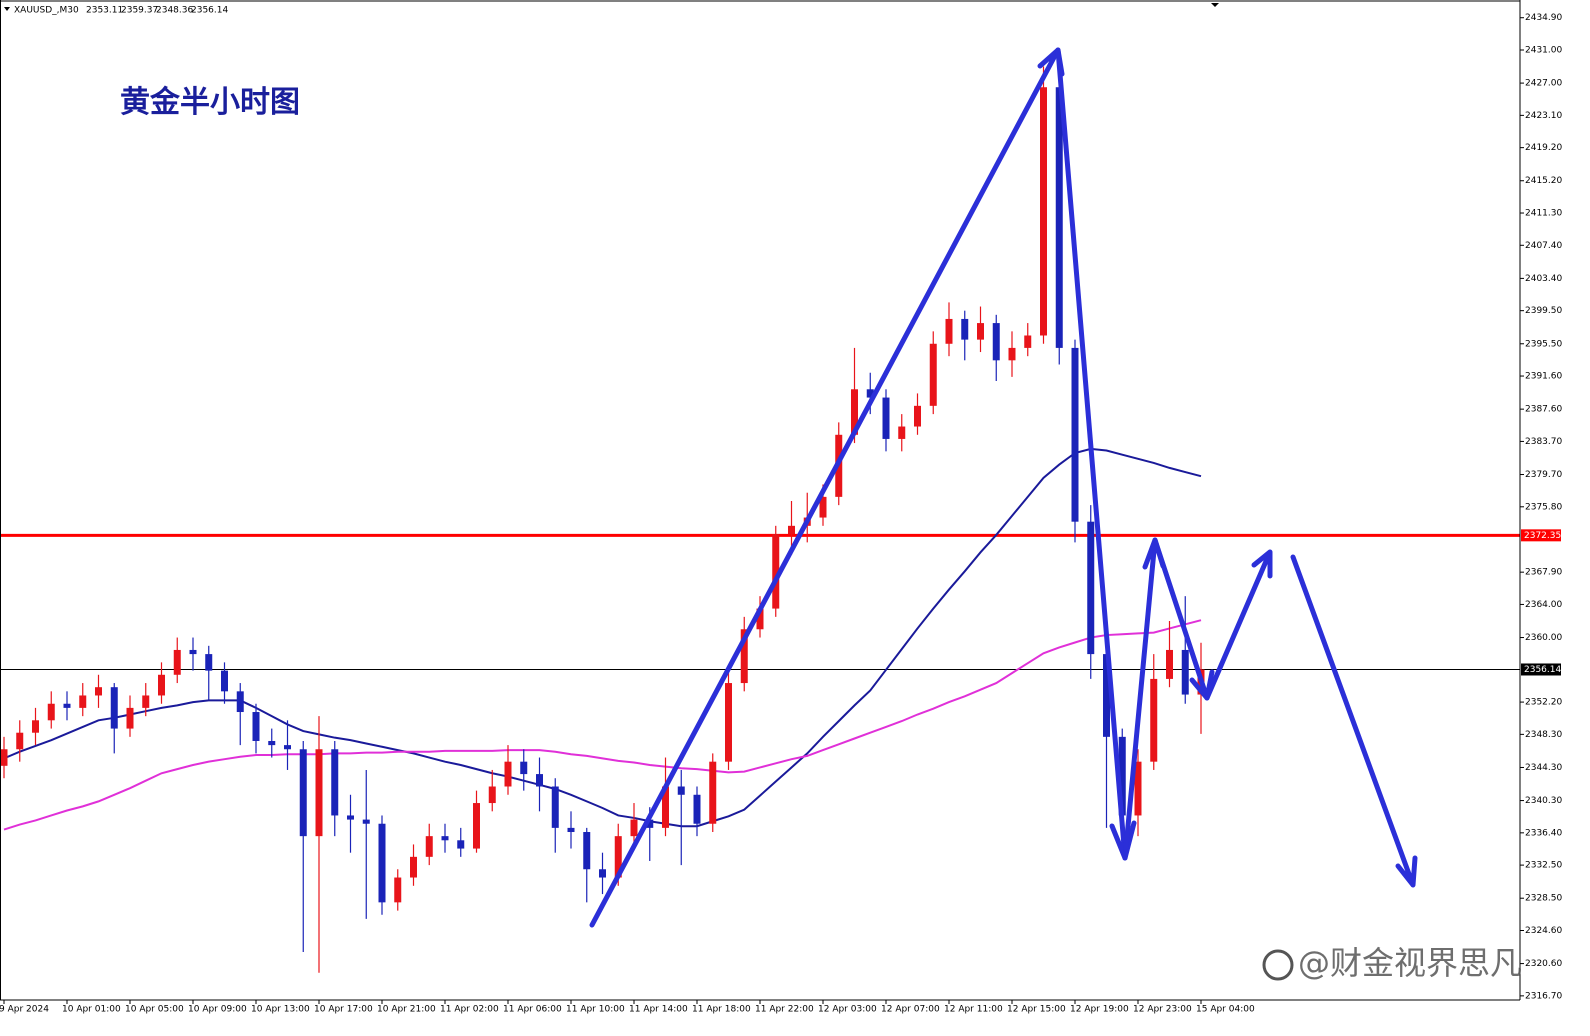  Describe the element at coordinates (91, 1010) in the screenshot. I see `x-tick-label: 10 Apr 01:00` at that location.